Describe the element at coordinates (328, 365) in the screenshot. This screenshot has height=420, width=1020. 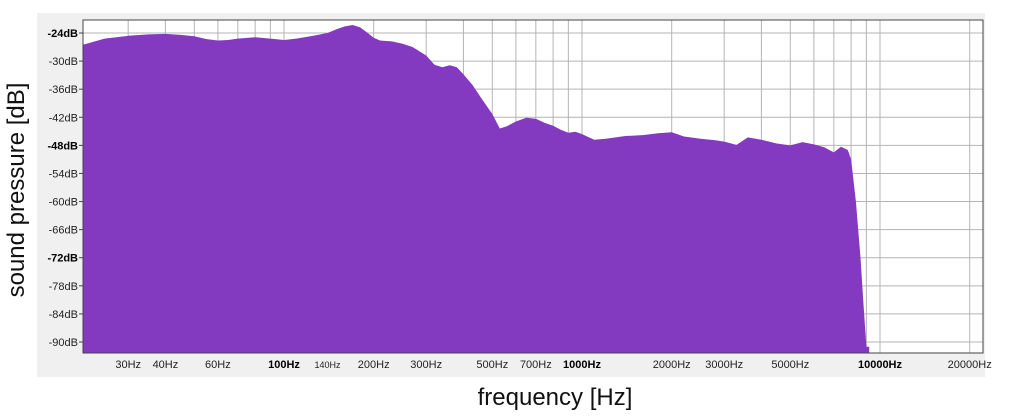
I see `x-tick-label: 140Hz` at that location.